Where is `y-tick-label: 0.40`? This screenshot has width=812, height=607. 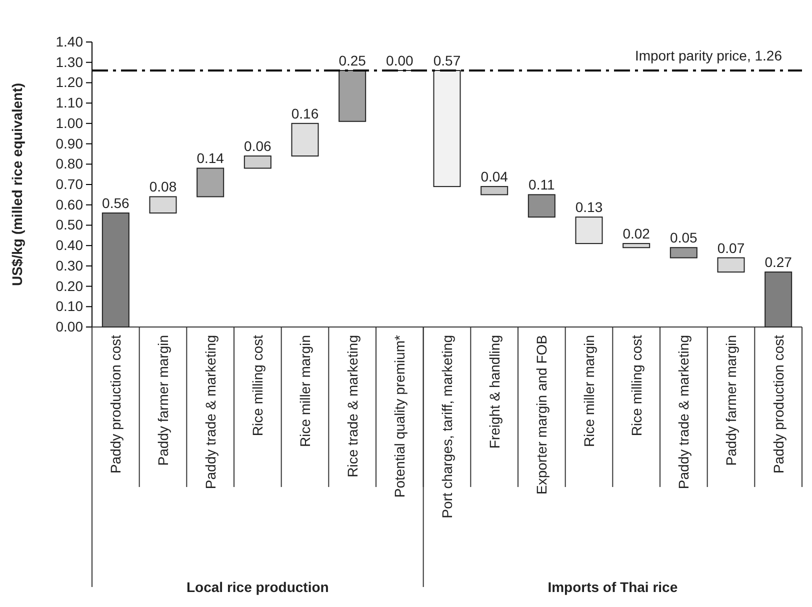 y-tick-label: 0.40 is located at coordinates (70, 245).